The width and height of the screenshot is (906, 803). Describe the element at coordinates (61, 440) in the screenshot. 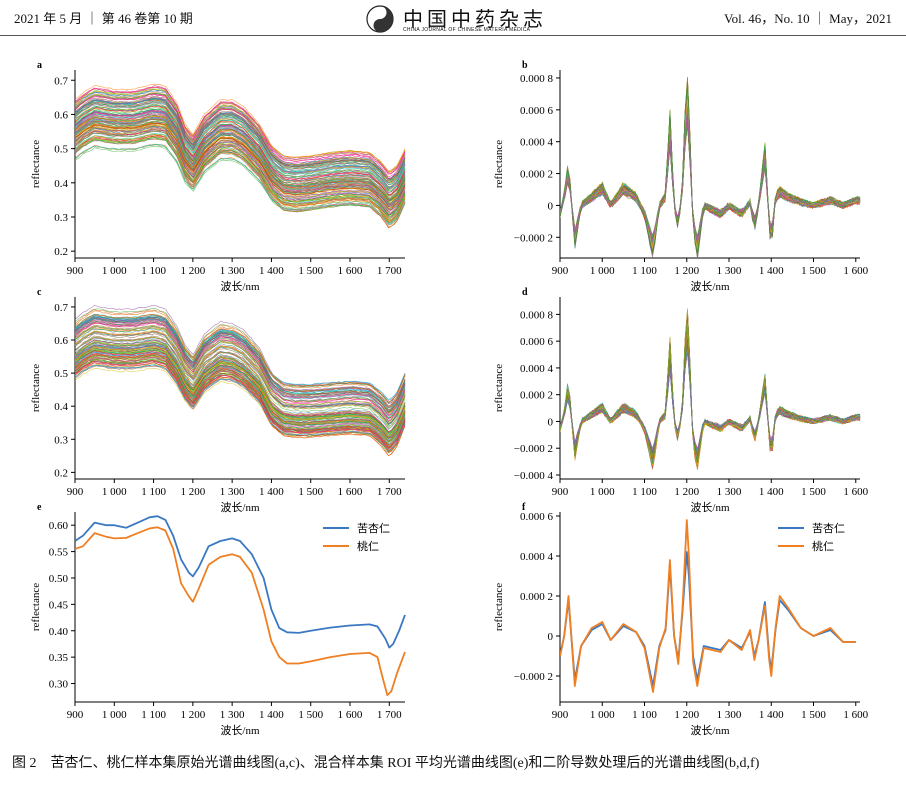

I see `y-tick-label: 0.3` at that location.